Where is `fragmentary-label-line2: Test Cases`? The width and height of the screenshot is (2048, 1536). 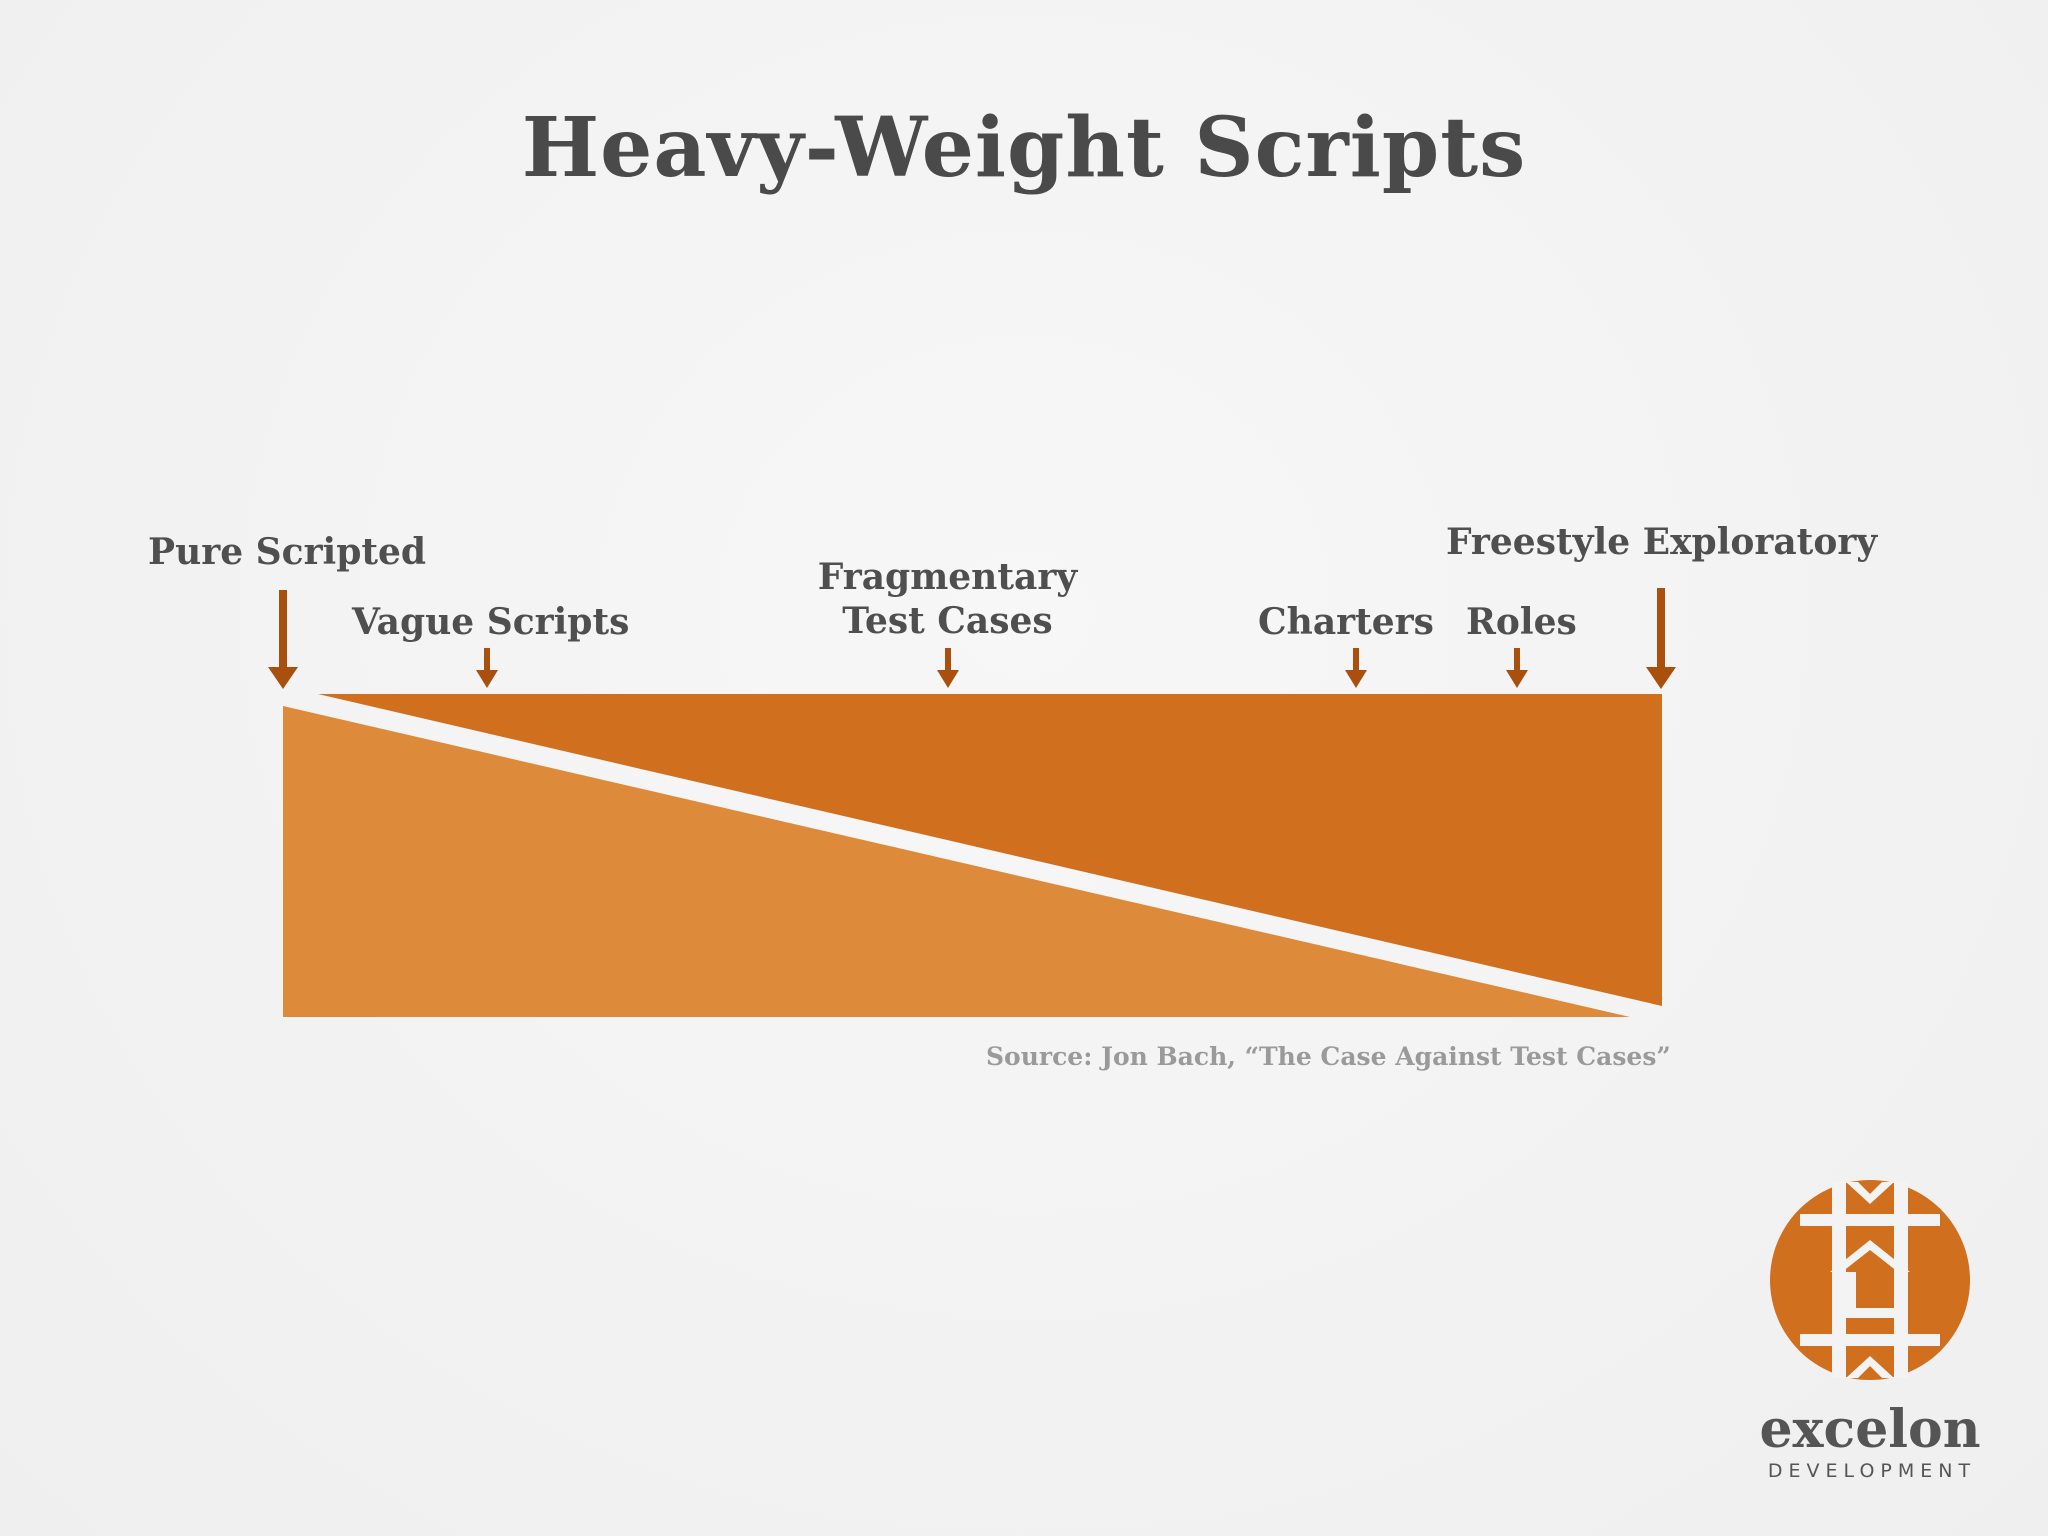
fragmentary-label-line2: Test Cases is located at coordinates (947, 621).